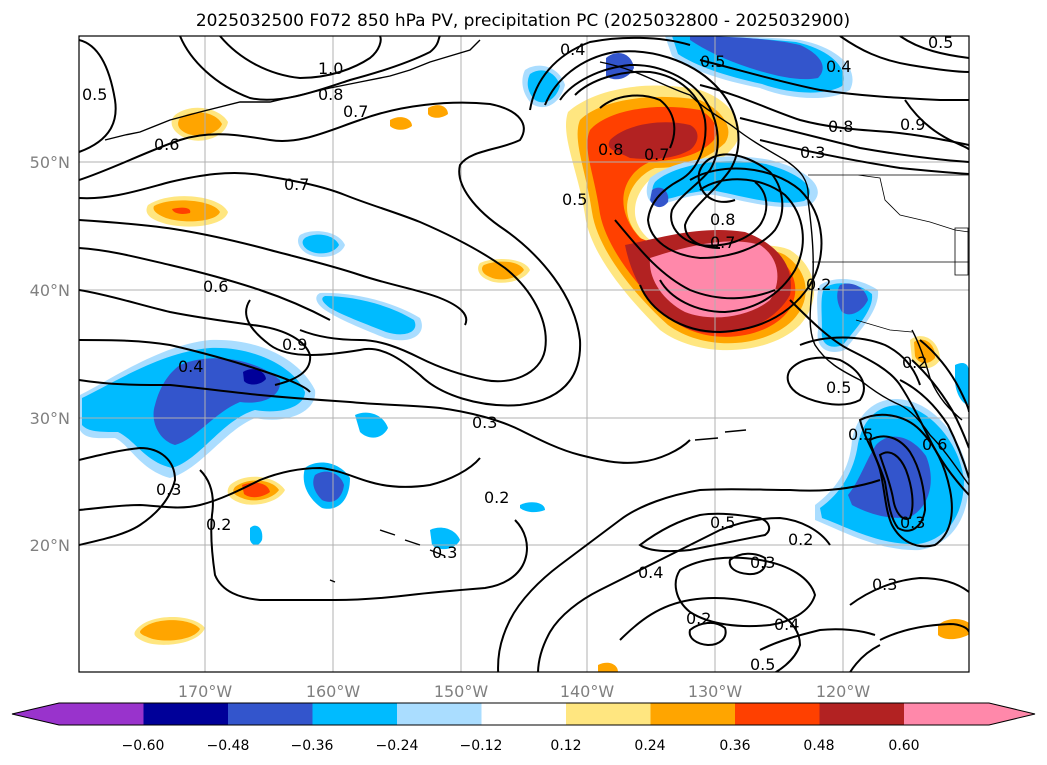 Image resolution: width=1047 pixels, height=765 pixels. What do you see at coordinates (461, 691) in the screenshot?
I see `lon-label: 150°W` at bounding box center [461, 691].